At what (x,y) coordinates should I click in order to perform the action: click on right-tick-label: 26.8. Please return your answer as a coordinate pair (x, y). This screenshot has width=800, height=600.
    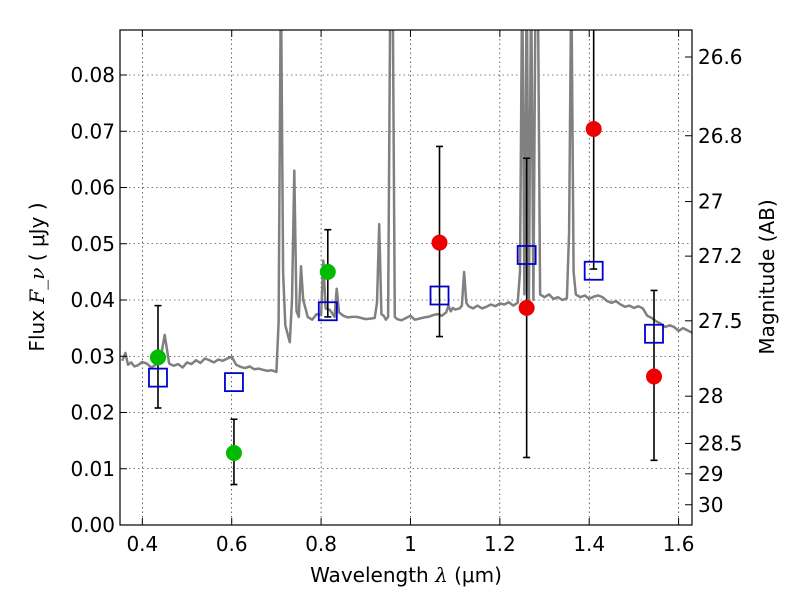
    Looking at the image, I should click on (720, 136).